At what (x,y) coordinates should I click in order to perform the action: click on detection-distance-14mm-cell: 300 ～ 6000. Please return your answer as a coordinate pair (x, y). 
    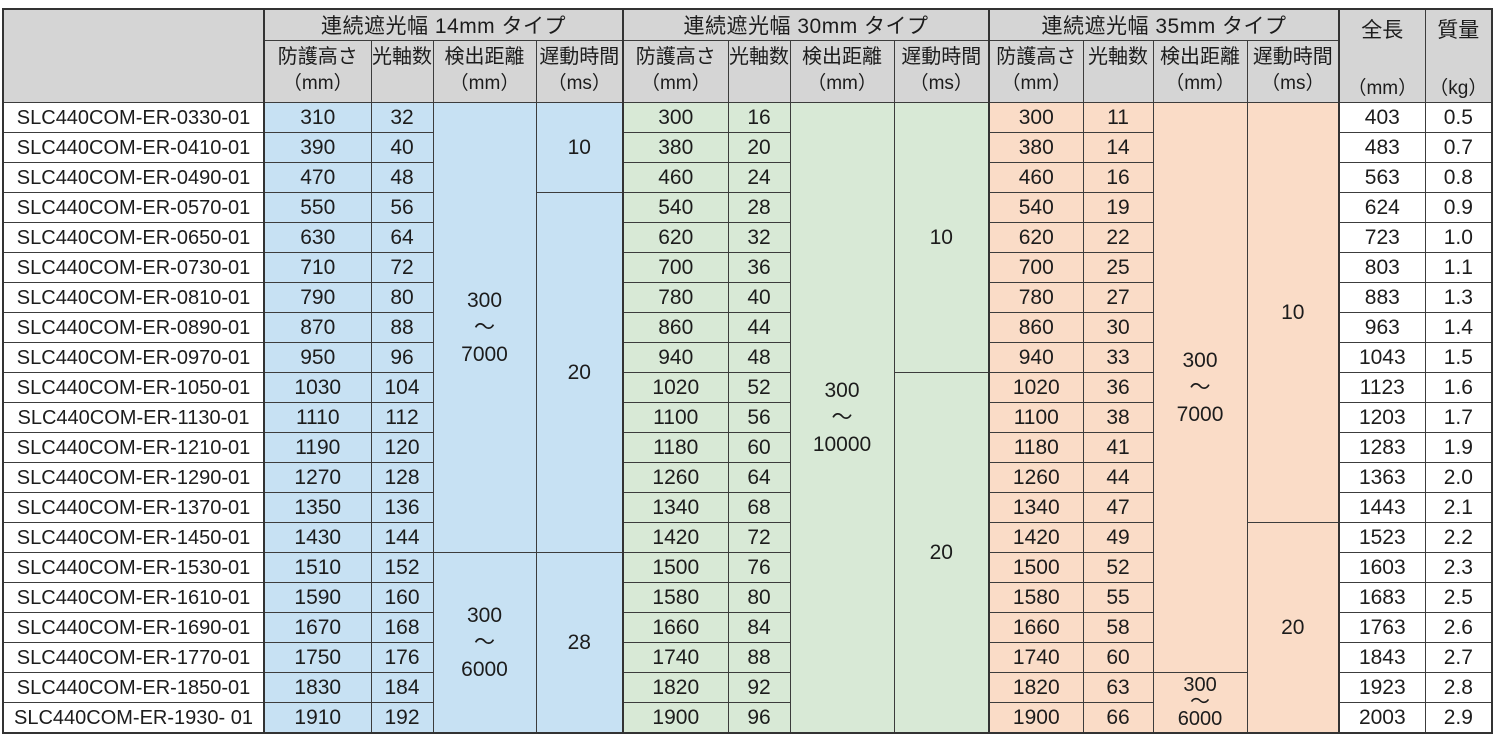
    Looking at the image, I should click on (484, 643).